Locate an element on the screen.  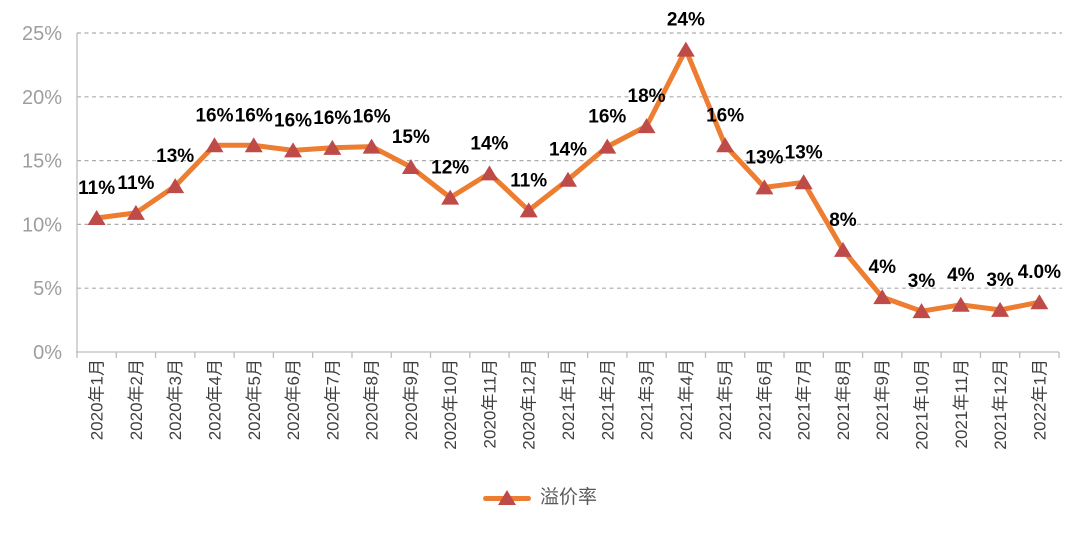
y-tick-label: 5% is located at coordinates (47, 289).